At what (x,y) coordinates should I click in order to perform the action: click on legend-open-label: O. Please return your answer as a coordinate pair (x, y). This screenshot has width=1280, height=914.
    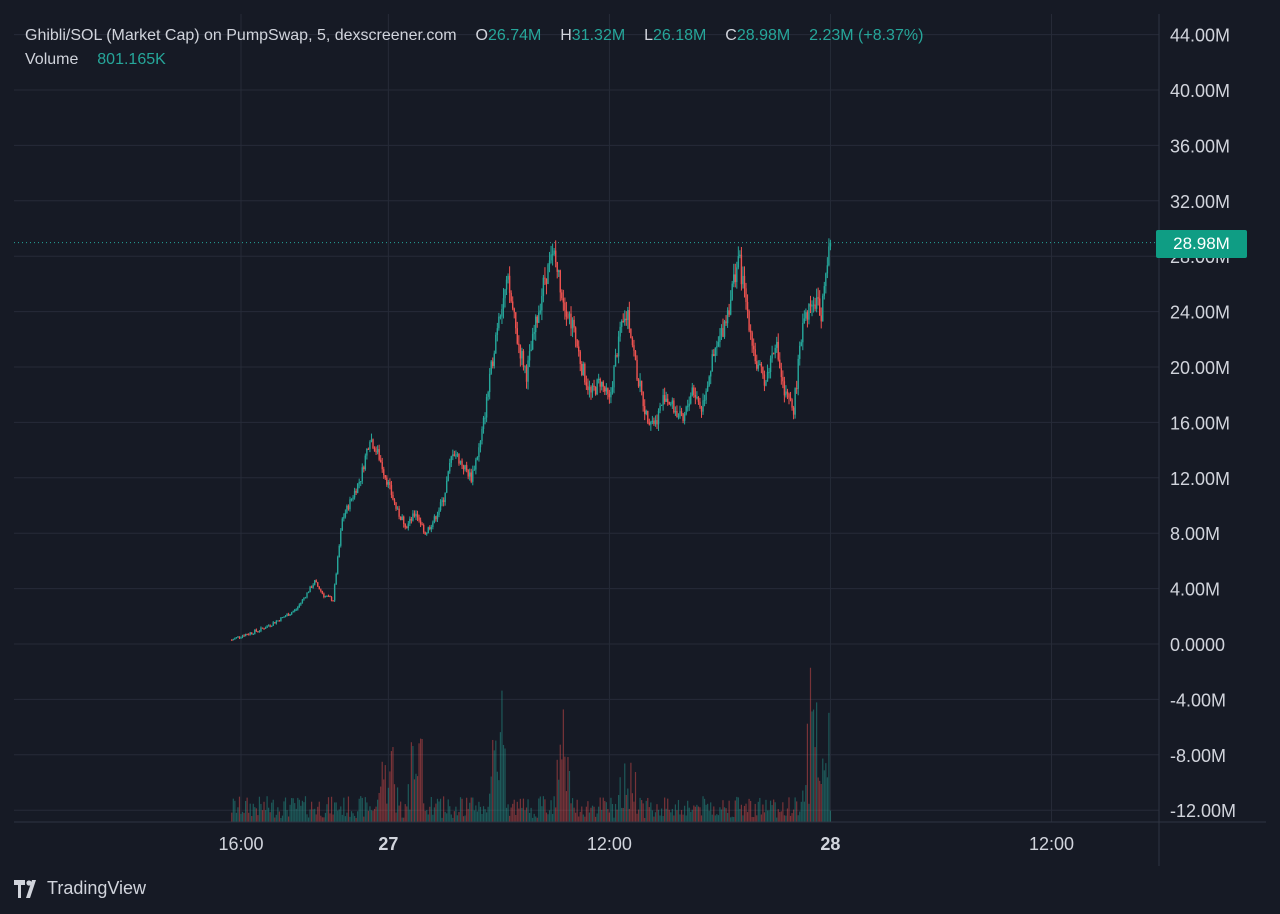
    Looking at the image, I should click on (481, 35).